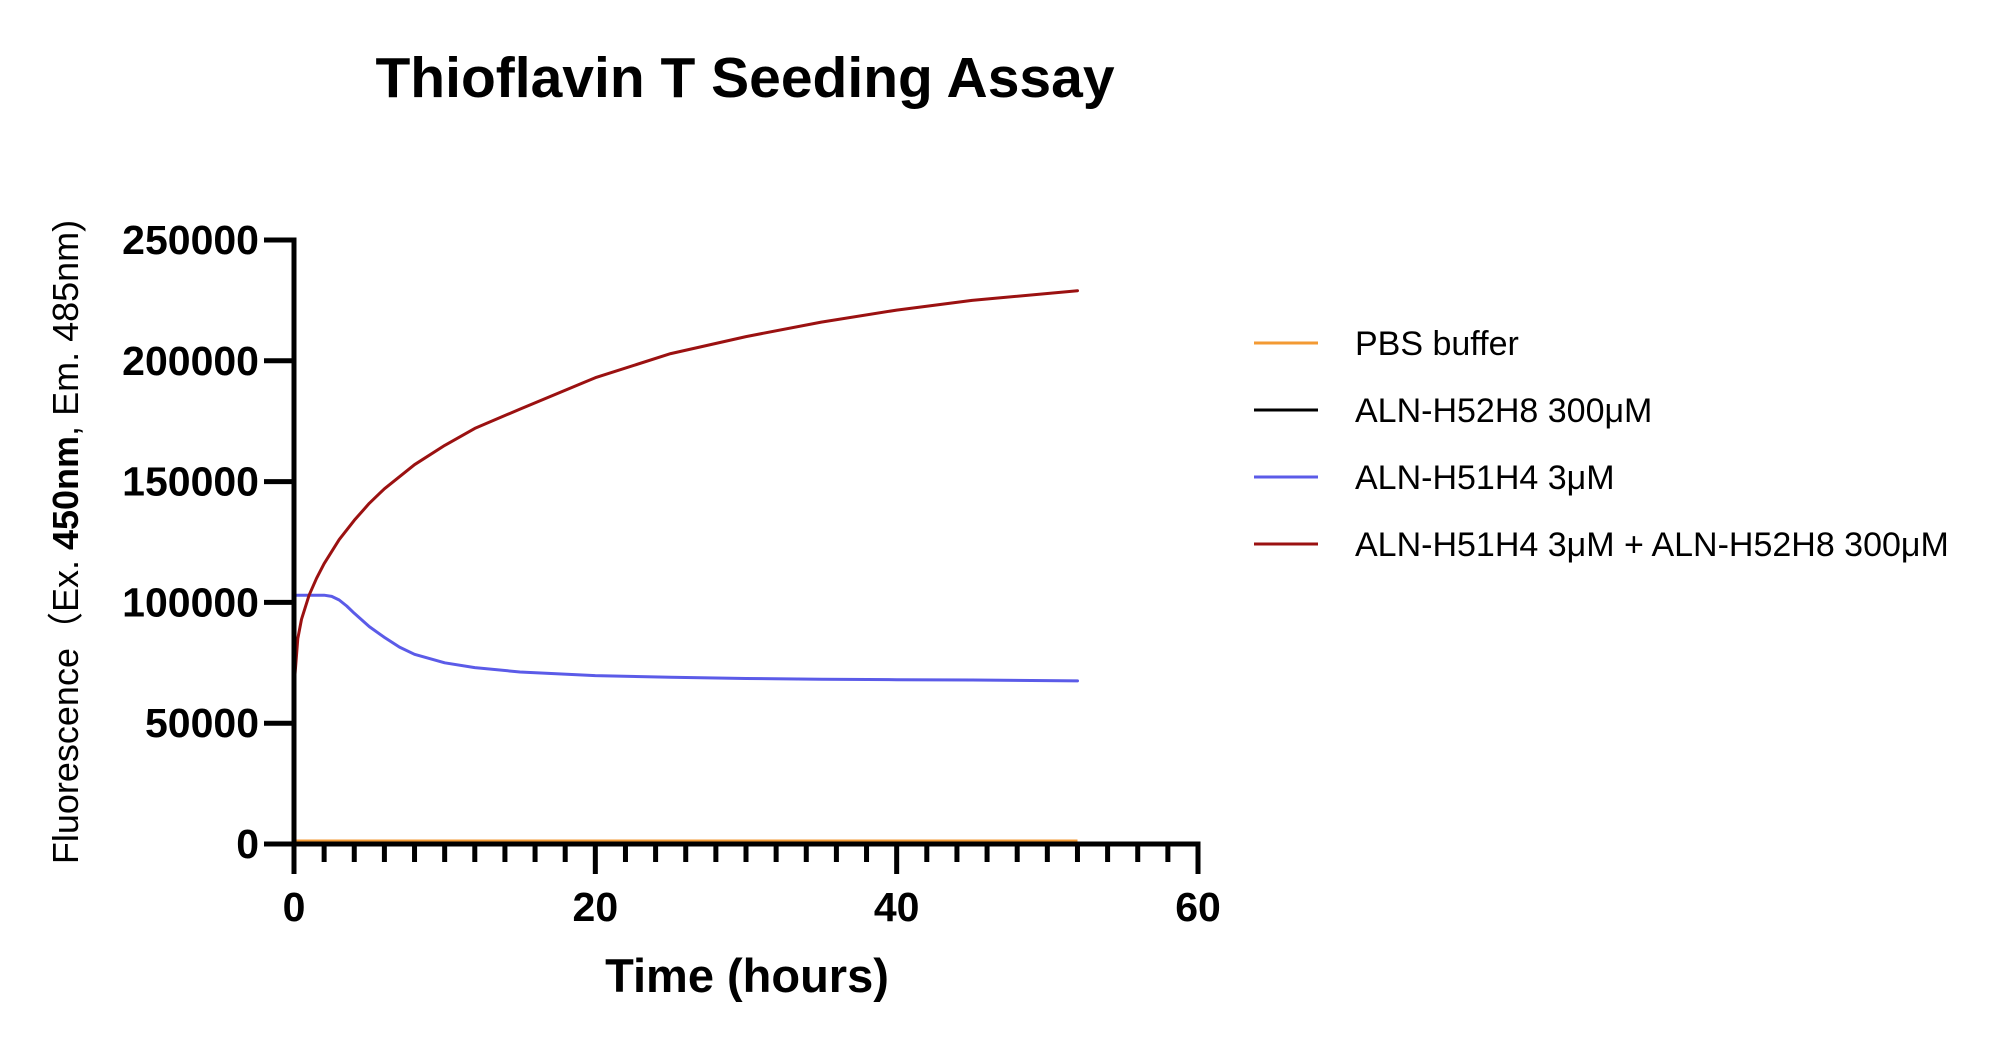 The image size is (2003, 1044). What do you see at coordinates (190, 482) in the screenshot?
I see `y-tick-label: 150000` at bounding box center [190, 482].